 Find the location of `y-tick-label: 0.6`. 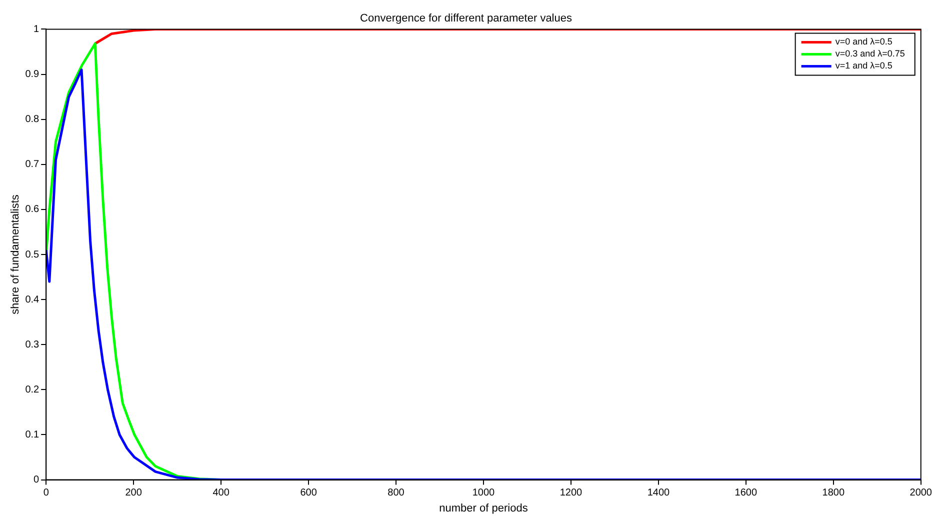

y-tick-label: 0.6 is located at coordinates (32, 210).